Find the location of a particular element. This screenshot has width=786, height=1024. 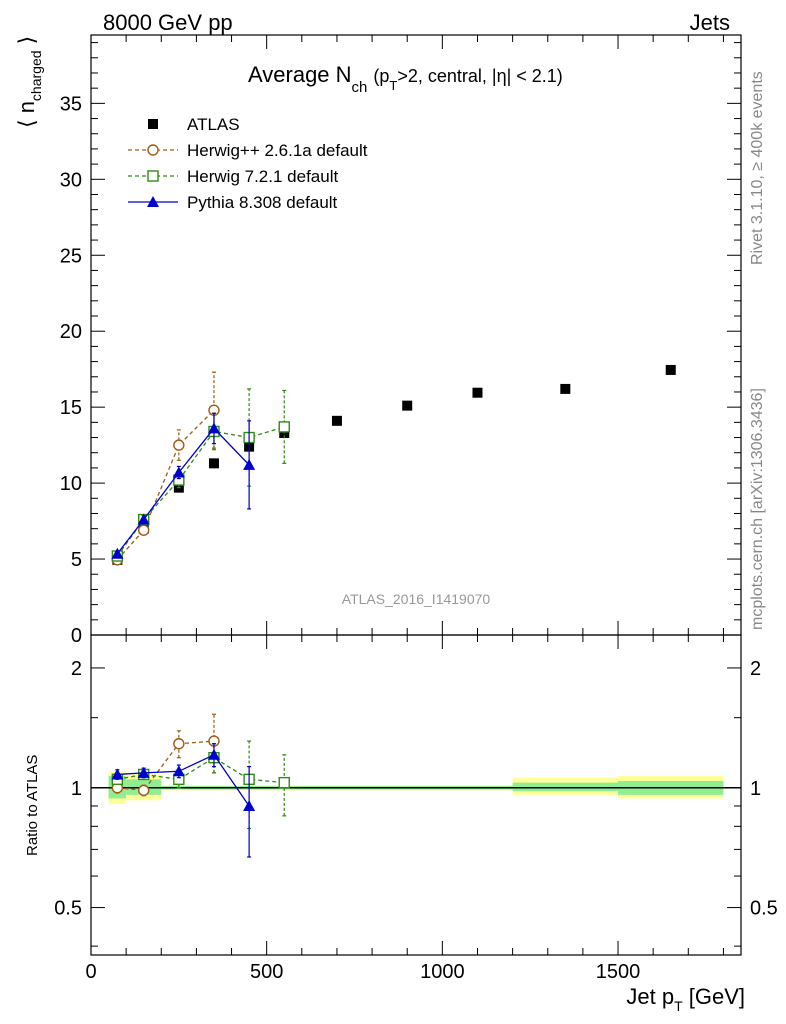

mcplots-label: mcplots.cern.ch [arXiv:1306.3436] is located at coordinates (757, 509).